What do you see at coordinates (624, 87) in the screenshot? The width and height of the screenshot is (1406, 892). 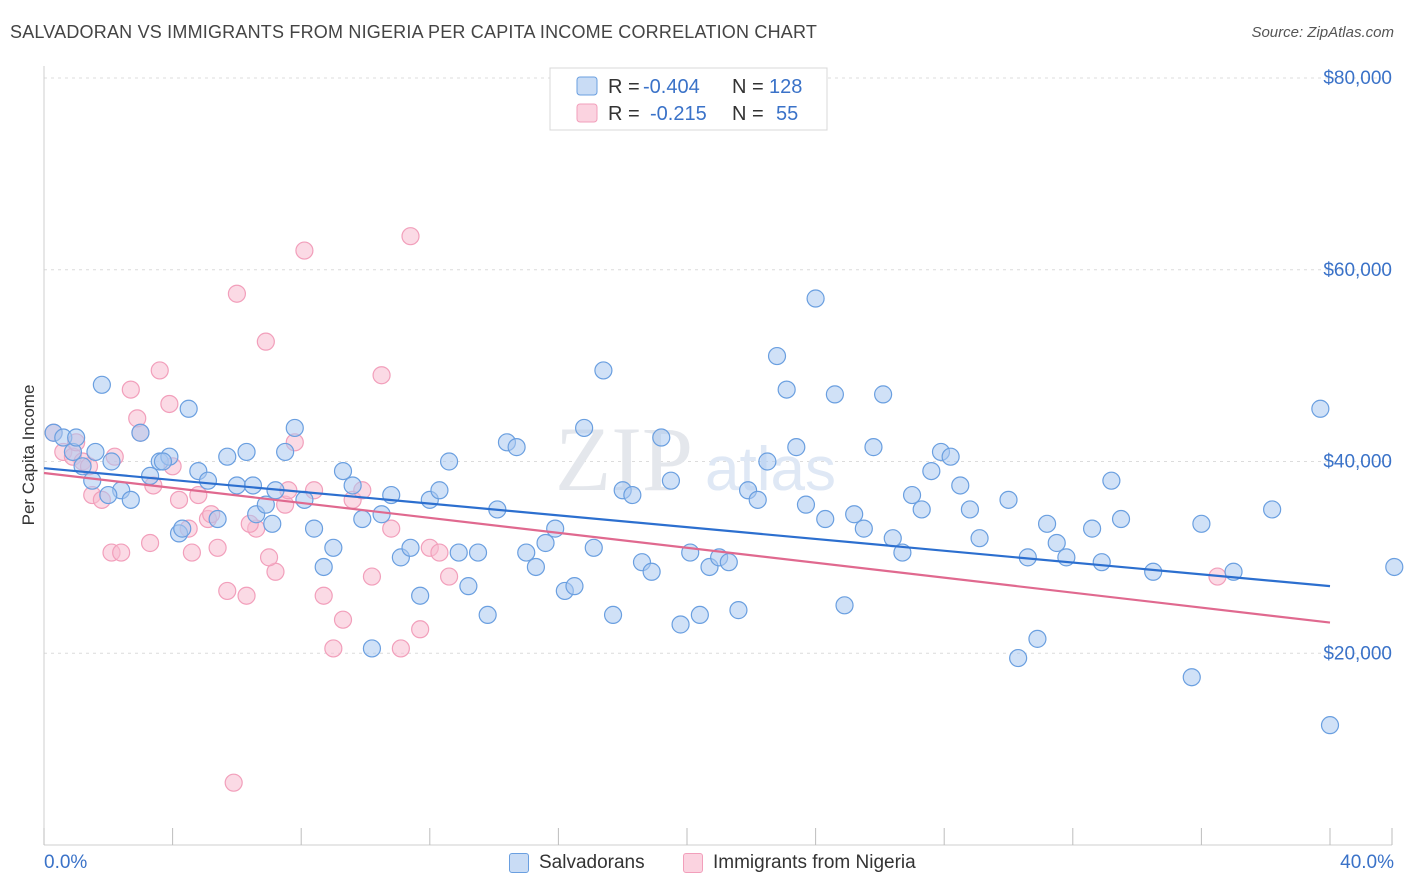 I see `legend-r-label-blue: R =` at bounding box center [624, 87].